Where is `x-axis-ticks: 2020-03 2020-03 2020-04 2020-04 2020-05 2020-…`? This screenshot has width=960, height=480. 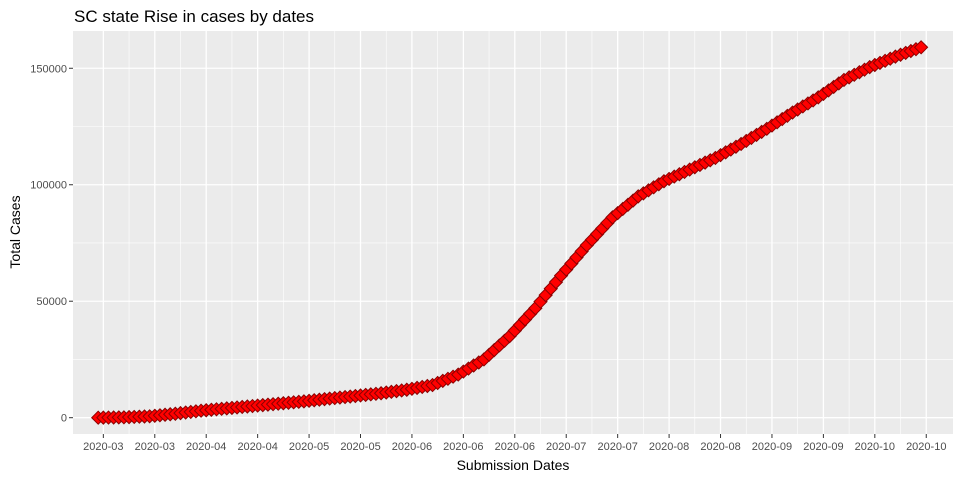
x-axis-ticks: 2020-03 2020-03 2020-04 2020-04 2020-05 2020-… is located at coordinates (514, 443).